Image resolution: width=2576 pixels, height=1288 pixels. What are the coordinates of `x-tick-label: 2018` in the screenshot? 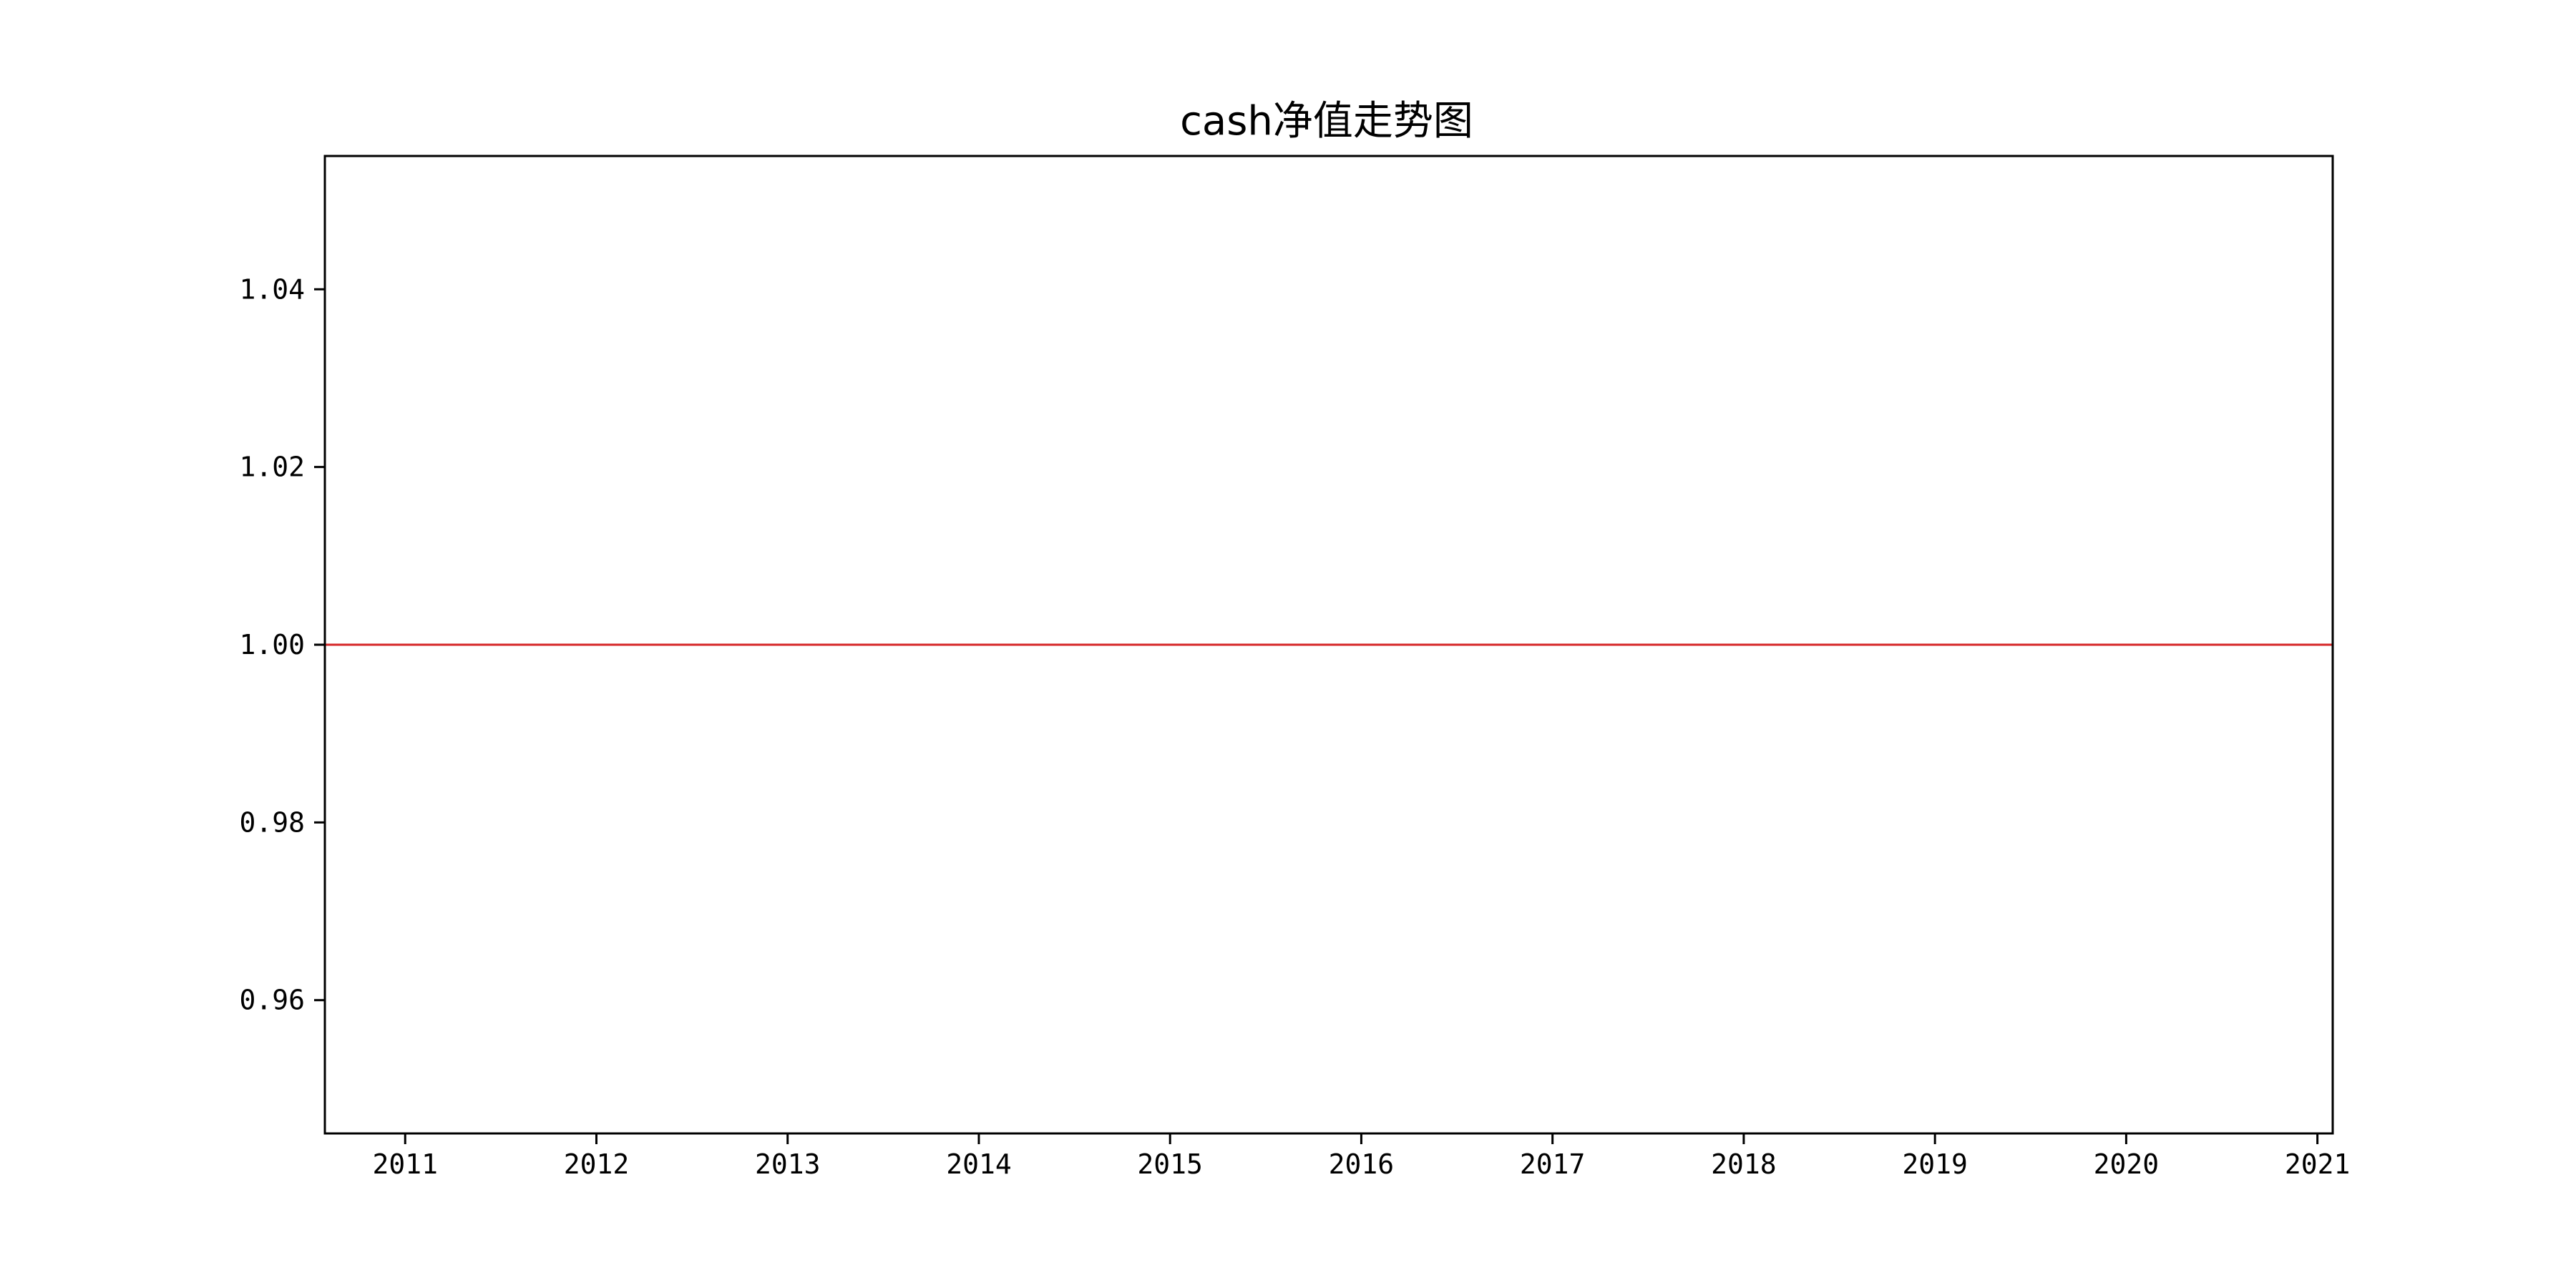 It's located at (1744, 1164).